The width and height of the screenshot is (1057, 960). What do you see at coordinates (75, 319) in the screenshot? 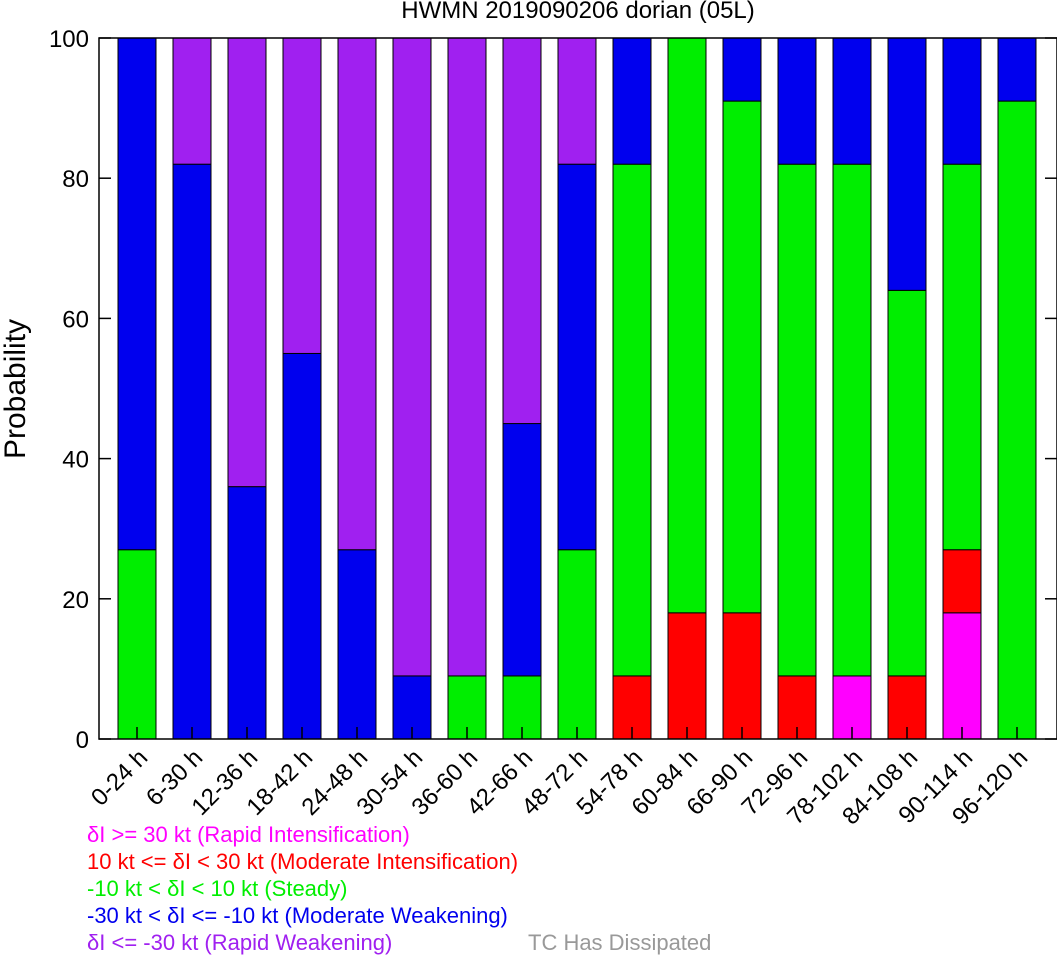
I see `y-tick-label-60: 60` at bounding box center [75, 319].